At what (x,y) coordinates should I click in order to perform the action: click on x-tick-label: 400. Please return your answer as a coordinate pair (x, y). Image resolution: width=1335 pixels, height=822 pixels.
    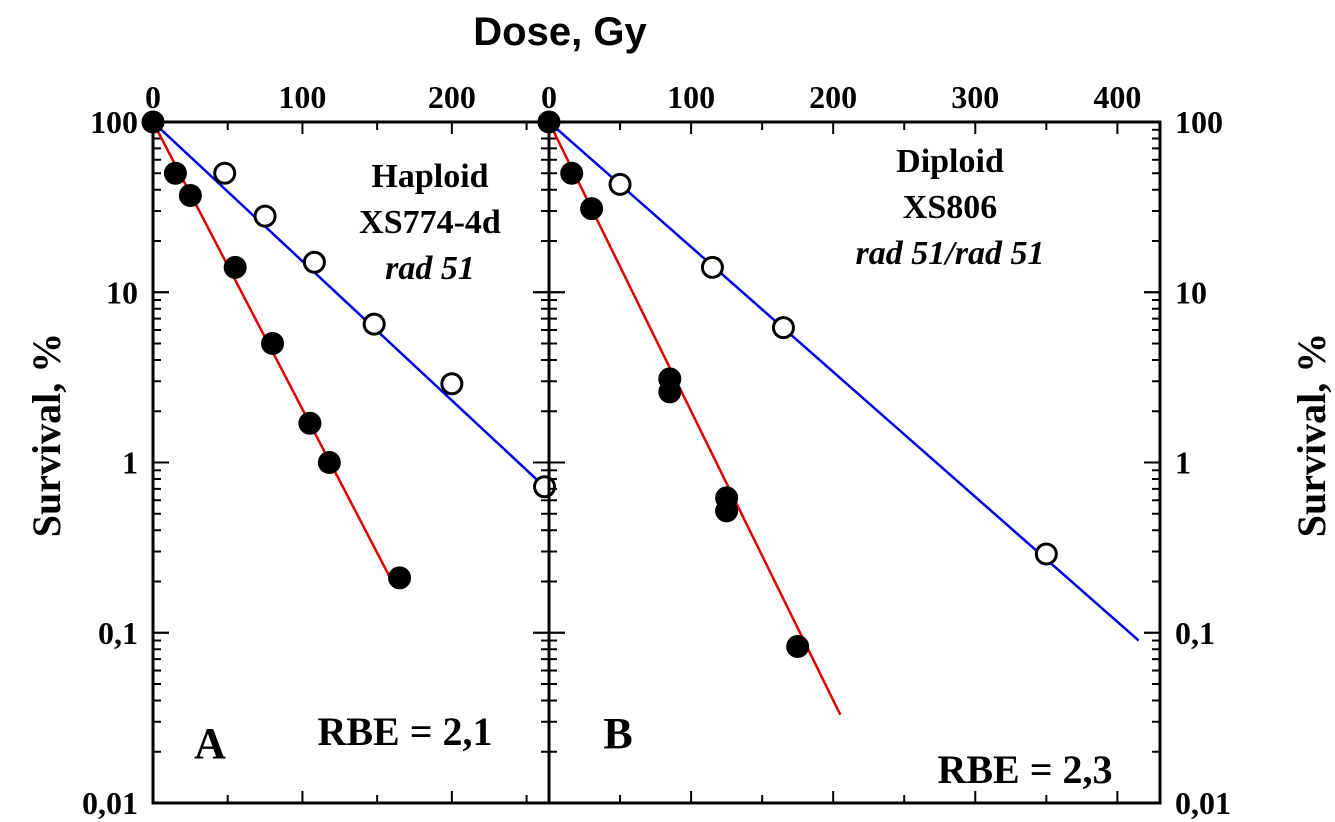
    Looking at the image, I should click on (1117, 97).